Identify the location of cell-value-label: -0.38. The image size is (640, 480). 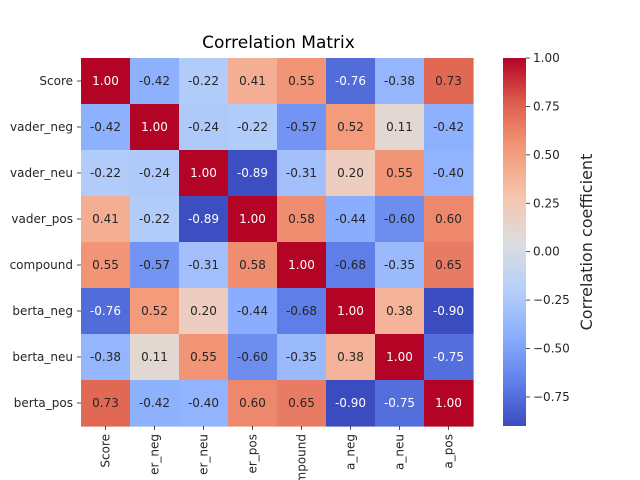
(105, 357).